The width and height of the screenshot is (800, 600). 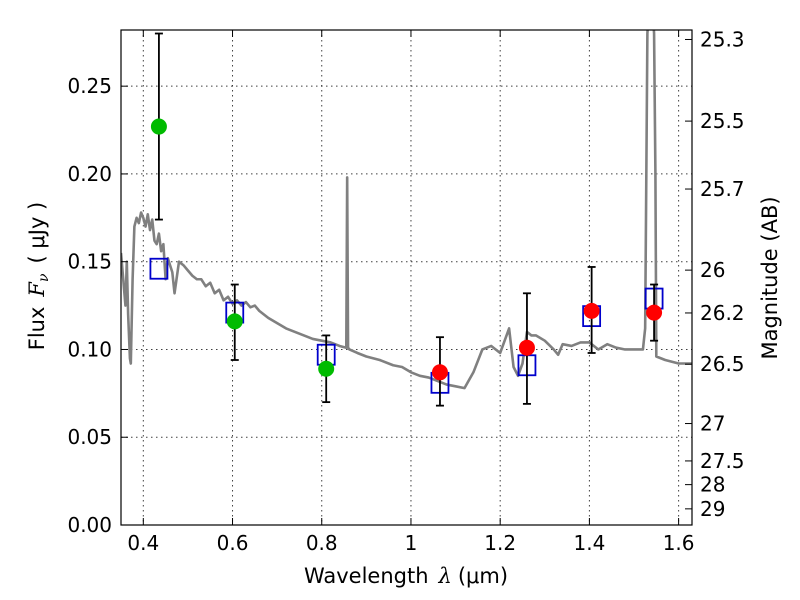 What do you see at coordinates (722, 121) in the screenshot?
I see `y2-tick-label: 25.5` at bounding box center [722, 121].